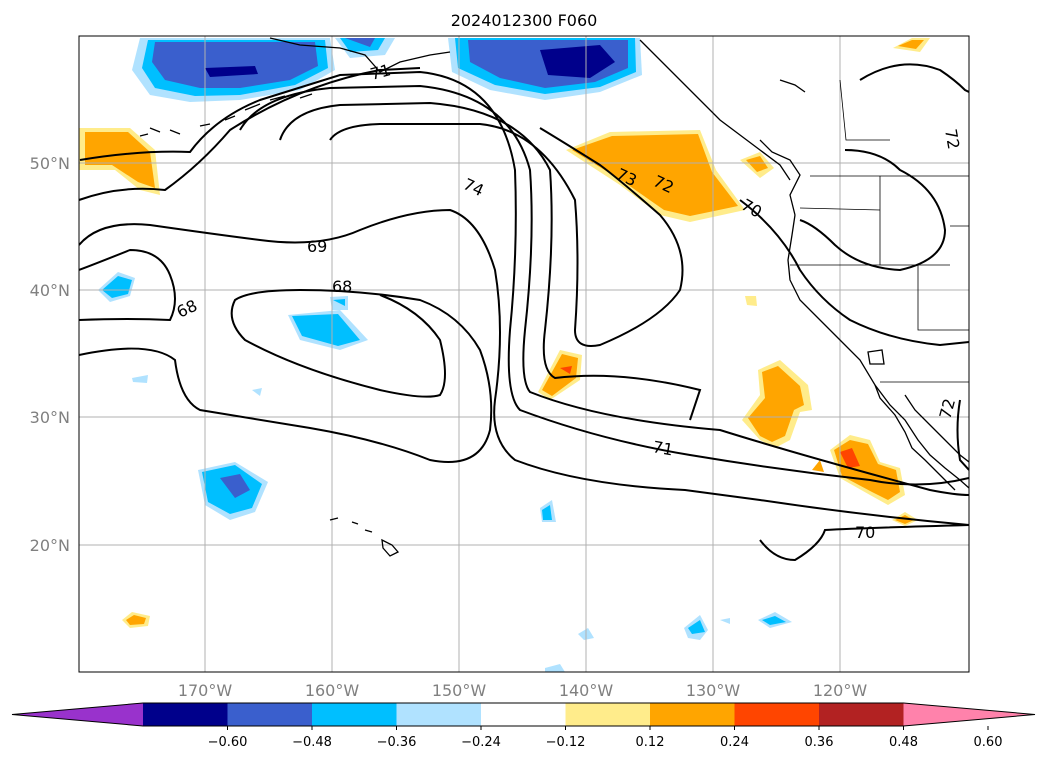 Image resolution: width=1047 pixels, height=765 pixels. I want to click on baja-peninsula, so click(915, 437).